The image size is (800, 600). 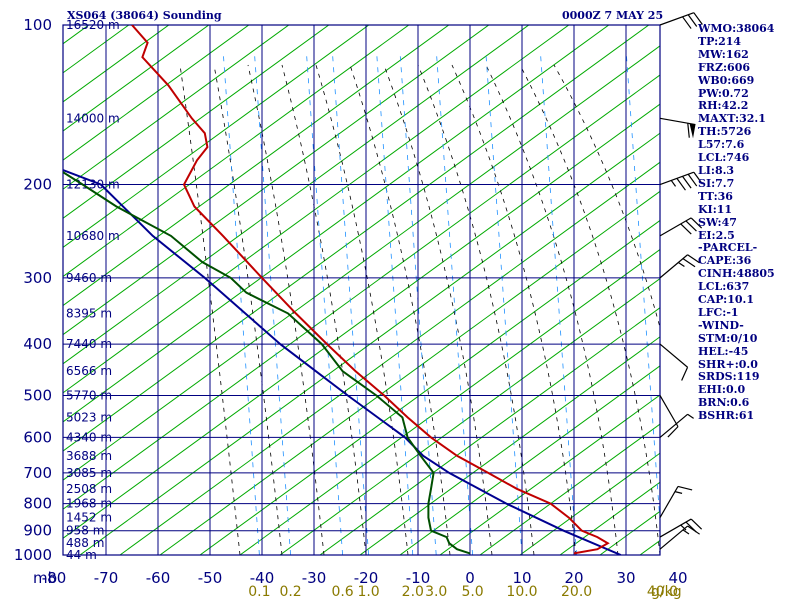 What do you see at coordinates (470, 578) in the screenshot?
I see `temperature-tick-label: 0` at bounding box center [470, 578].